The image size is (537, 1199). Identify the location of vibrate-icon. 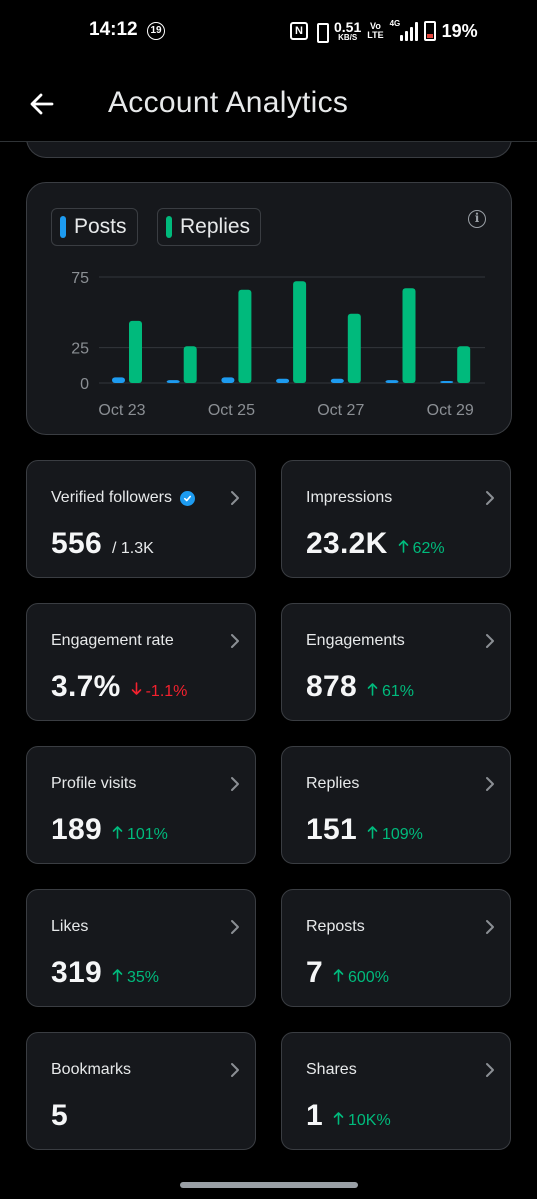
(321, 32).